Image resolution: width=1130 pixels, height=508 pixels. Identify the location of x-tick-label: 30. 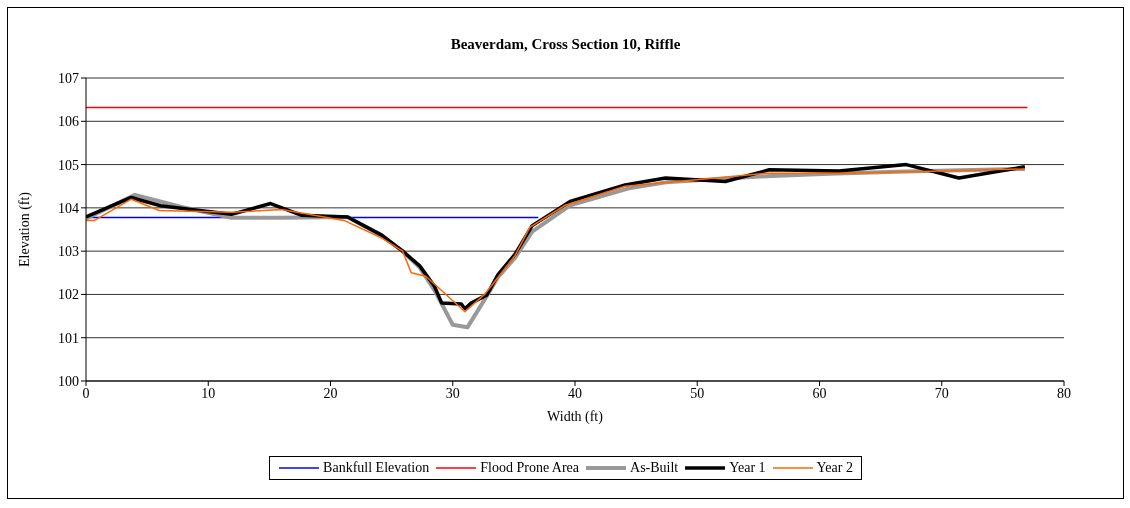
(452, 393).